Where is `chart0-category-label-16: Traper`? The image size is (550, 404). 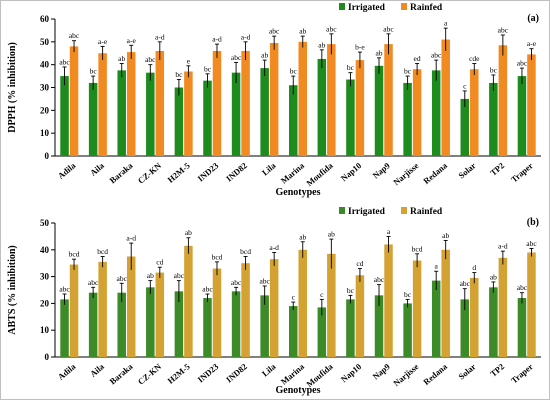
chart0-category-label-16: Traper is located at coordinates (522, 172).